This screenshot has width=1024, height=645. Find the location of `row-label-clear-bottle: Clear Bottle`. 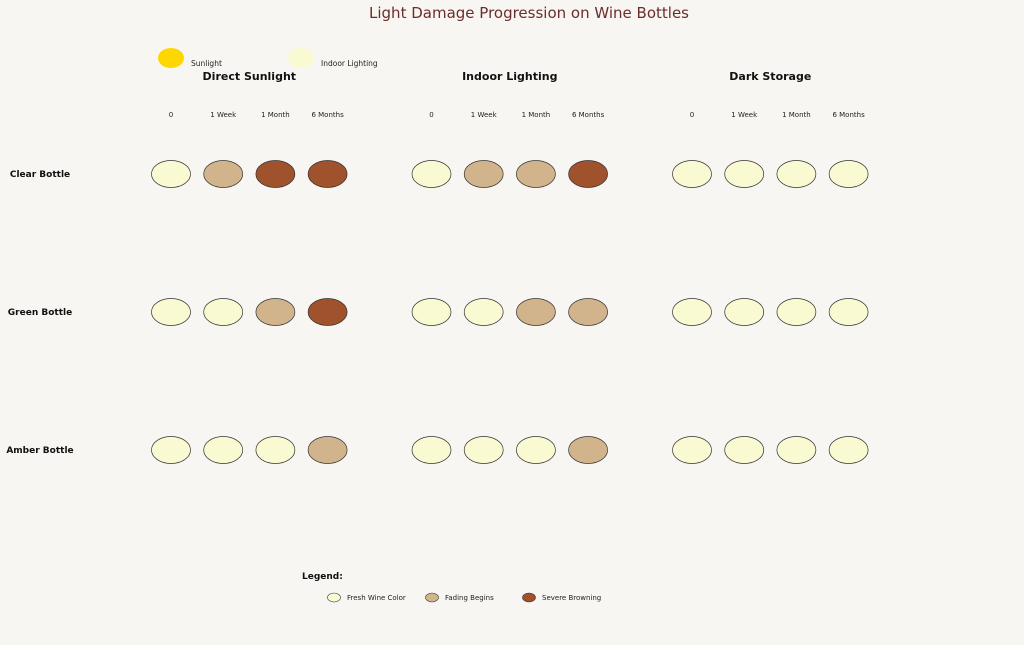

row-label-clear-bottle: Clear Bottle is located at coordinates (40, 175).